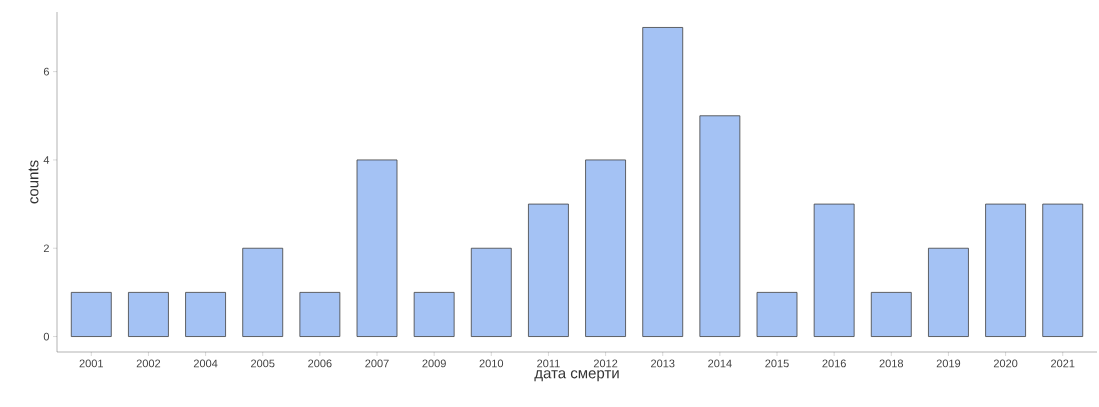 The image size is (1099, 407). Describe the element at coordinates (205, 363) in the screenshot. I see `x-tick-label: 2004` at that location.